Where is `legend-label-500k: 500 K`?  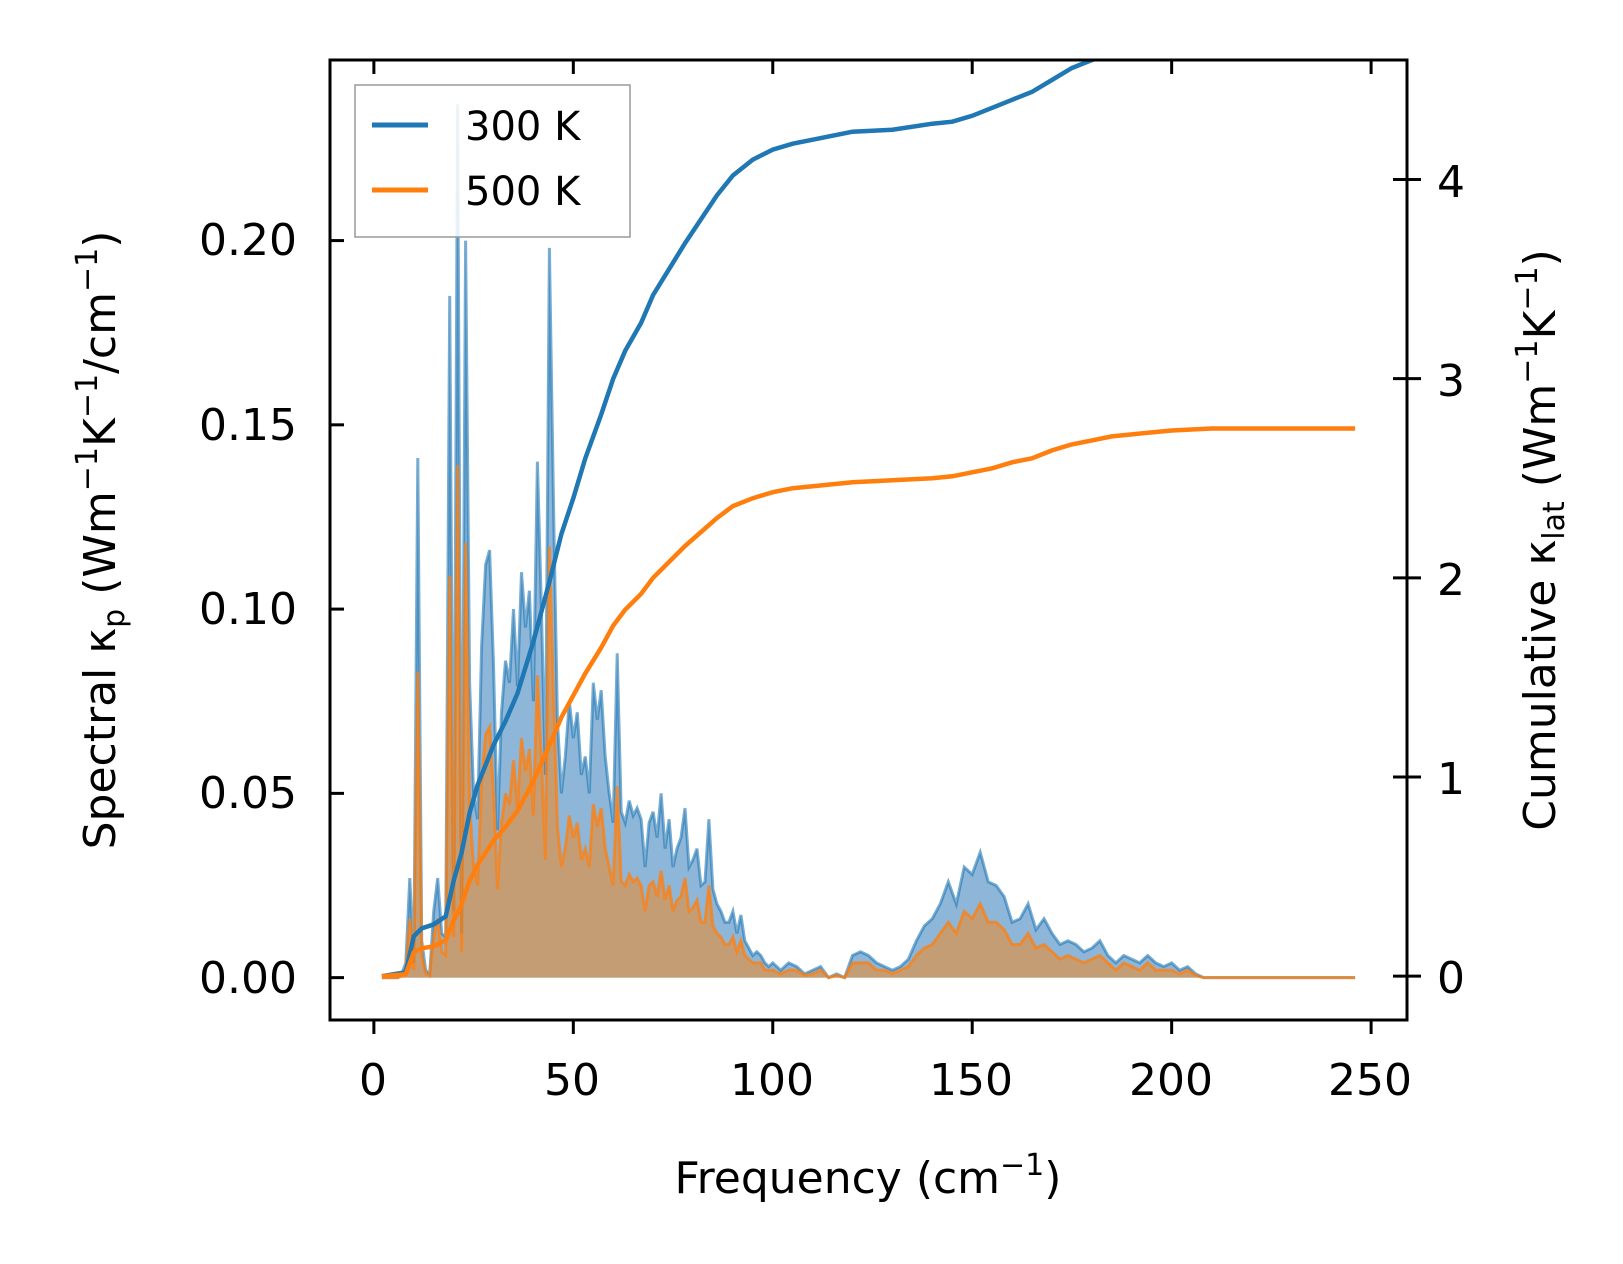 legend-label-500k: 500 K is located at coordinates (523, 192).